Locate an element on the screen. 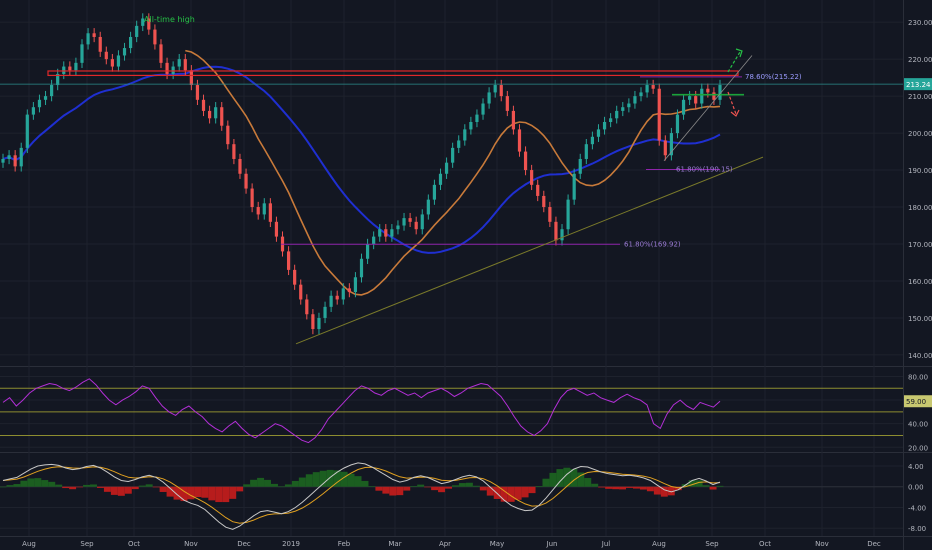 The image size is (932, 550). y-tick-label: 230.00 is located at coordinates (920, 23).